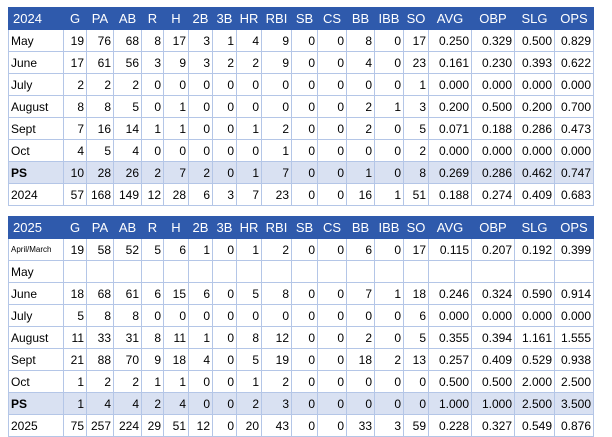  I want to click on cell-so, so click(416, 271).